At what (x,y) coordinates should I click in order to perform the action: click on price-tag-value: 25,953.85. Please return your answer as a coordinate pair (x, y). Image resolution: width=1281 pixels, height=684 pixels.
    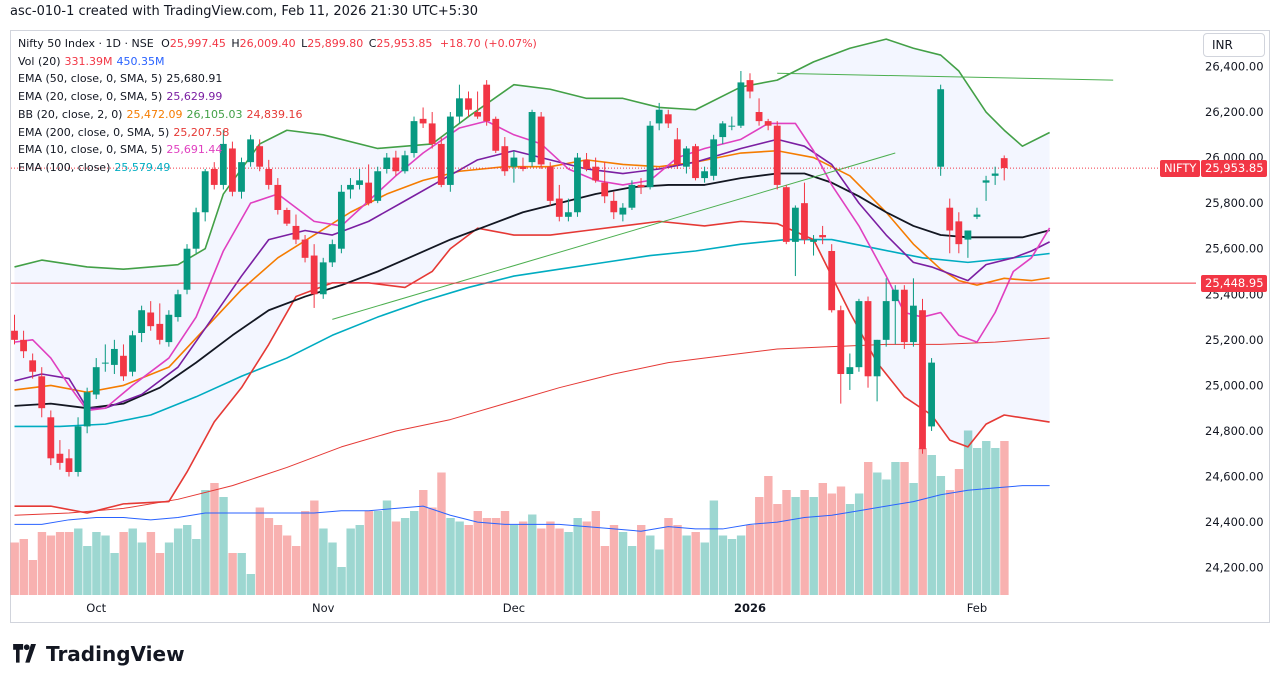
    Looking at the image, I should click on (1234, 168).